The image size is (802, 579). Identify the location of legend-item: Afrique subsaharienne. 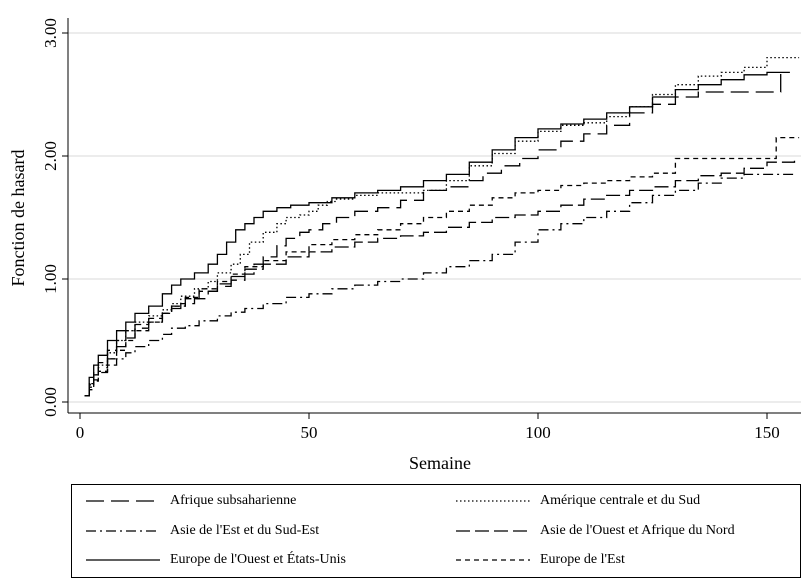
(191, 501).